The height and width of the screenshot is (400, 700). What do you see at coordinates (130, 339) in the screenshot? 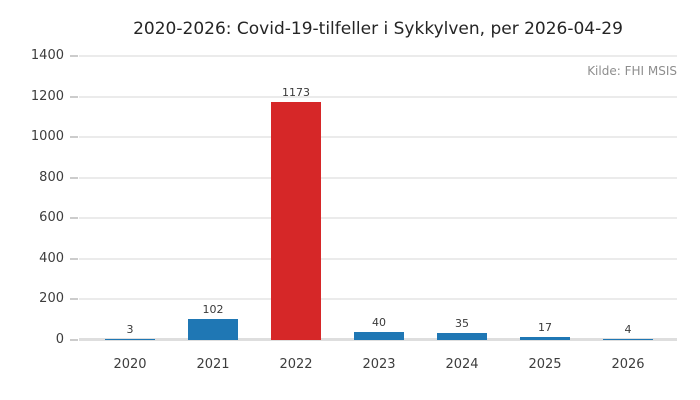
I see `bar-2020` at bounding box center [130, 339].